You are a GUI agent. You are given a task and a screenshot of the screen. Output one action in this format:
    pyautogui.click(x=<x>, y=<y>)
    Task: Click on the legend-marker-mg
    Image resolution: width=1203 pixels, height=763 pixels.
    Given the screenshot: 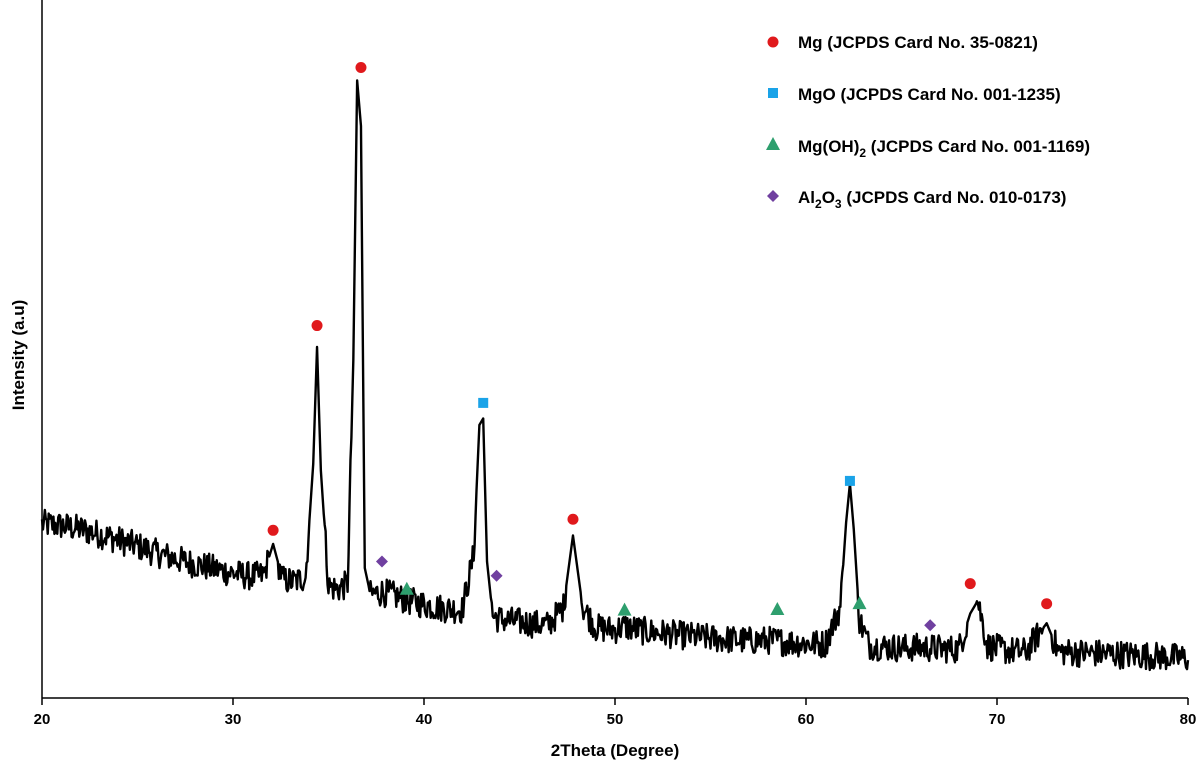 What is the action you would take?
    pyautogui.click(x=773, y=42)
    